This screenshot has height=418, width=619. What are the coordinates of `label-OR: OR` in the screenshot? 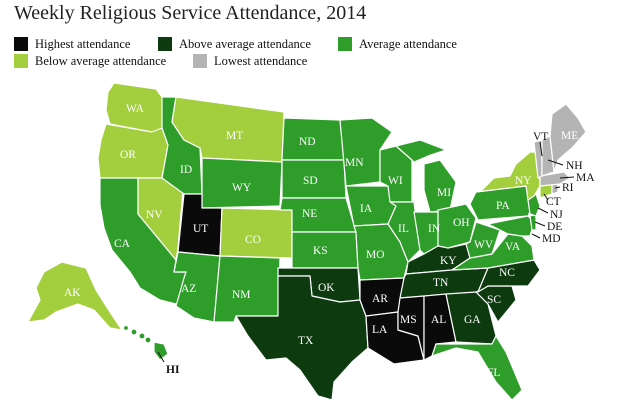 It's located at (128, 155).